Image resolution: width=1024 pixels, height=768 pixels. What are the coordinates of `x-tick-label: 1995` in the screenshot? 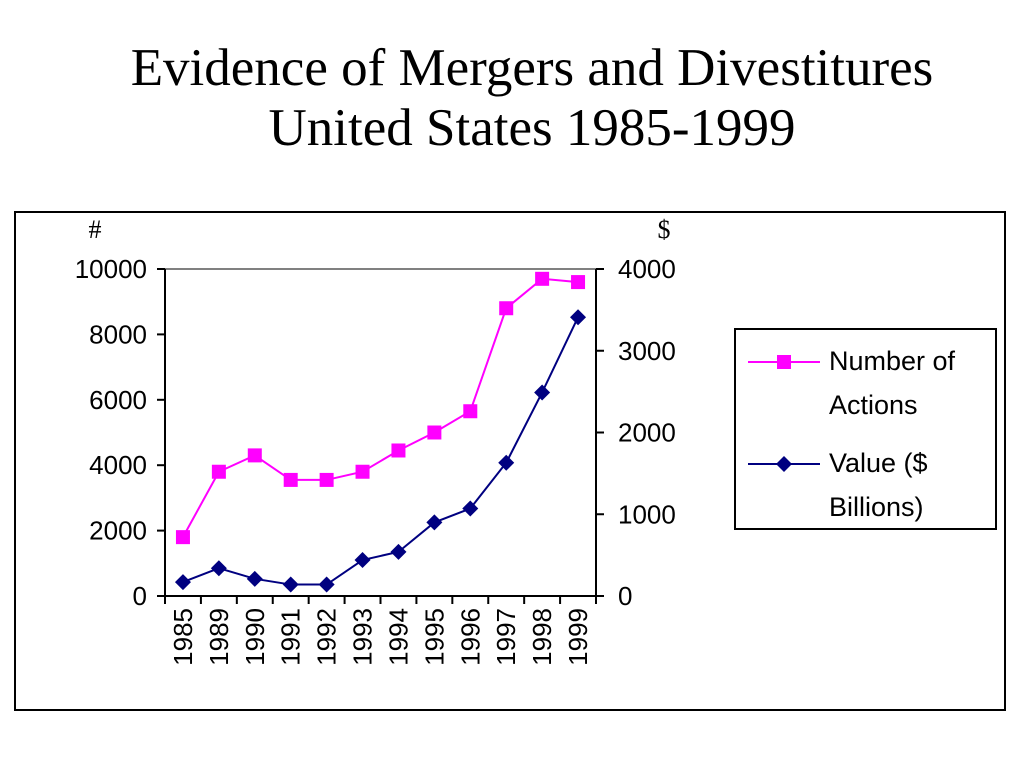 It's located at (434, 637).